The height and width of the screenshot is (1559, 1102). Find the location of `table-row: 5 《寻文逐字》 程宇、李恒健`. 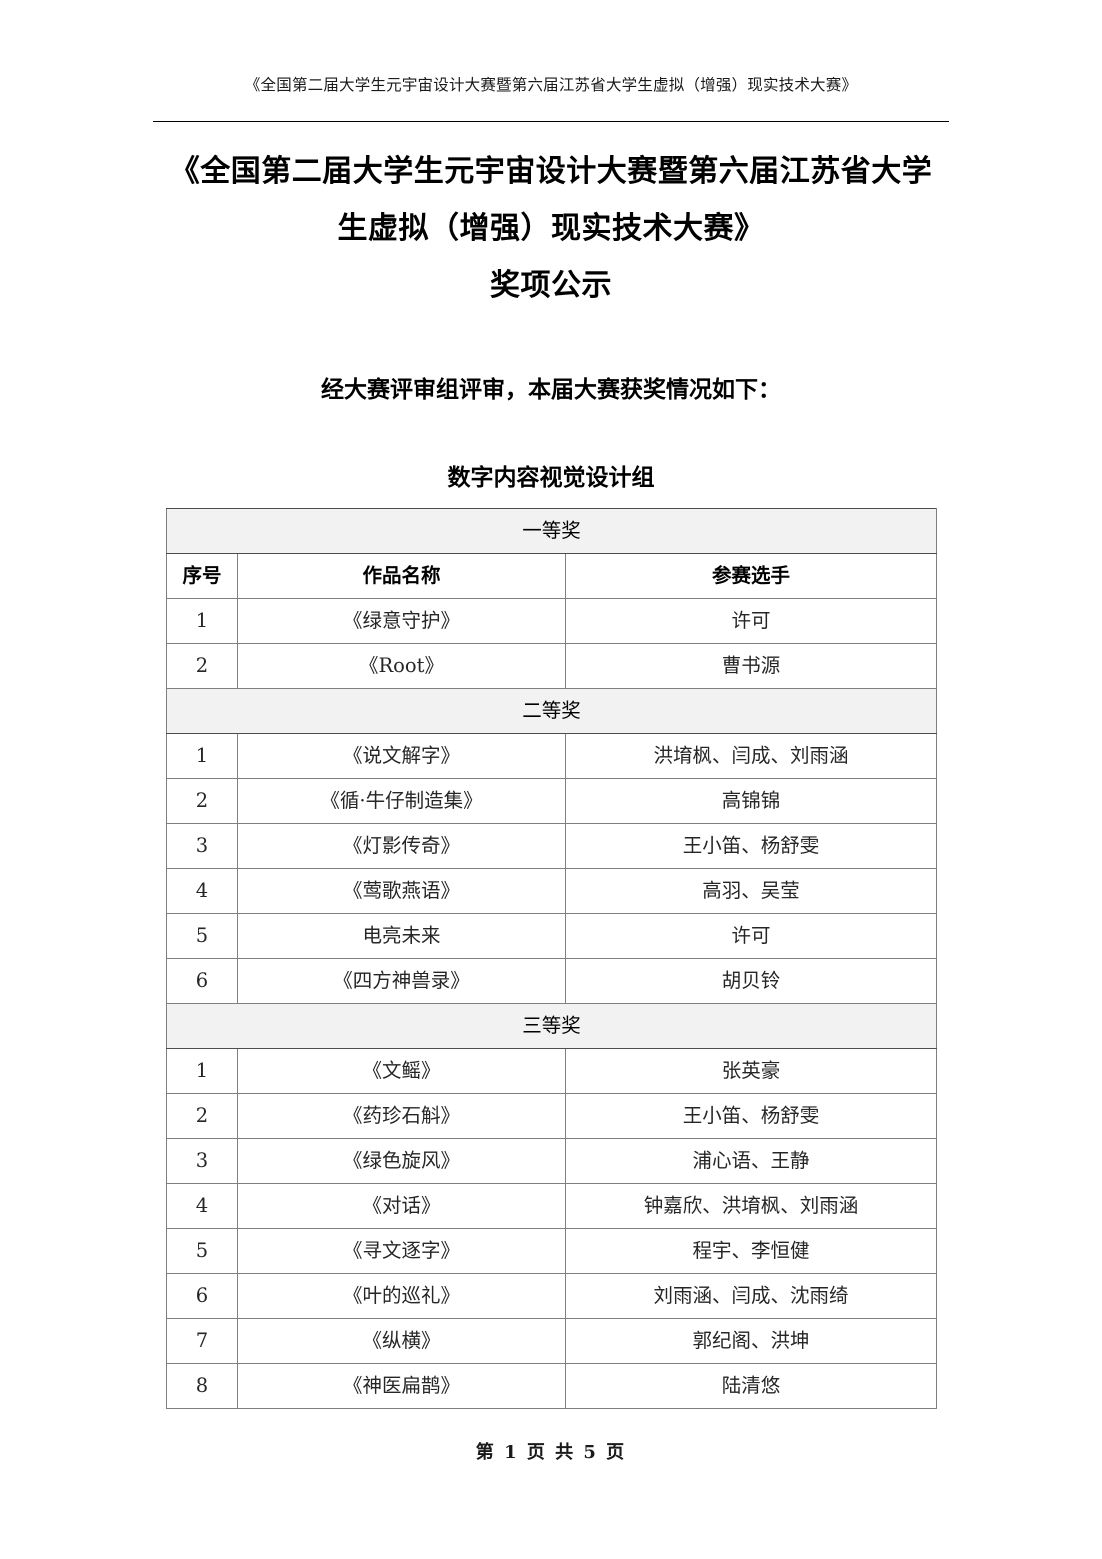

table-row: 5 《寻文逐字》 程宇、李恒健 is located at coordinates (552, 1251).